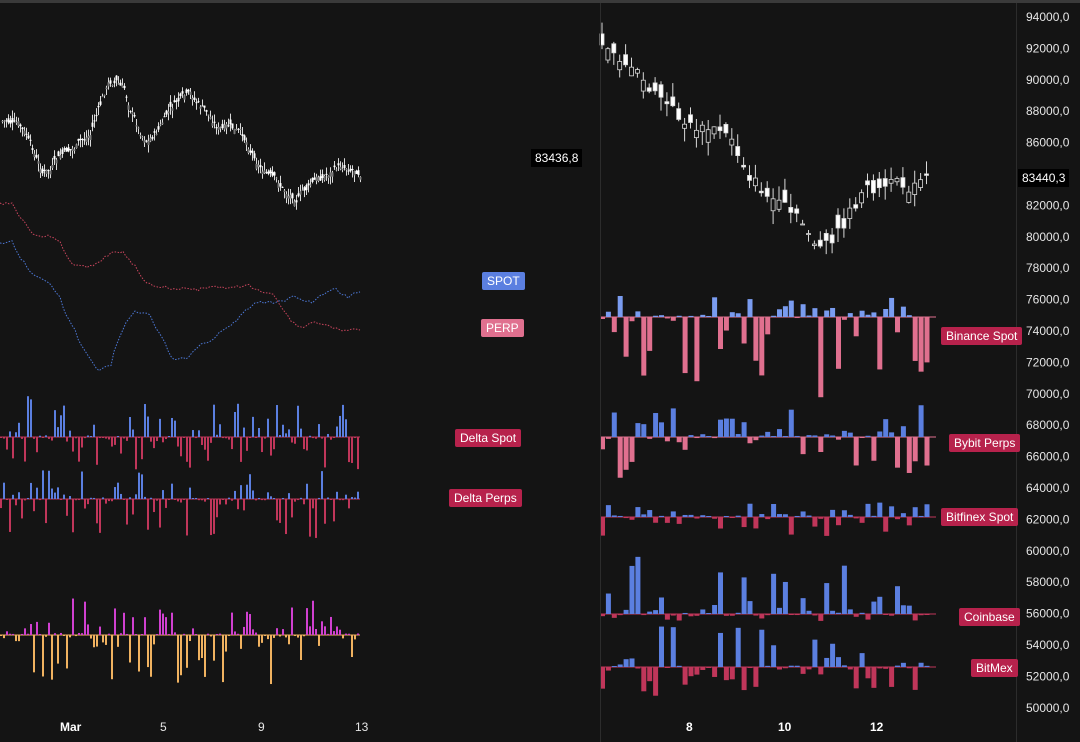 The width and height of the screenshot is (1080, 742). What do you see at coordinates (1048, 676) in the screenshot?
I see `right-price-axis-label: 52000,0` at bounding box center [1048, 676].